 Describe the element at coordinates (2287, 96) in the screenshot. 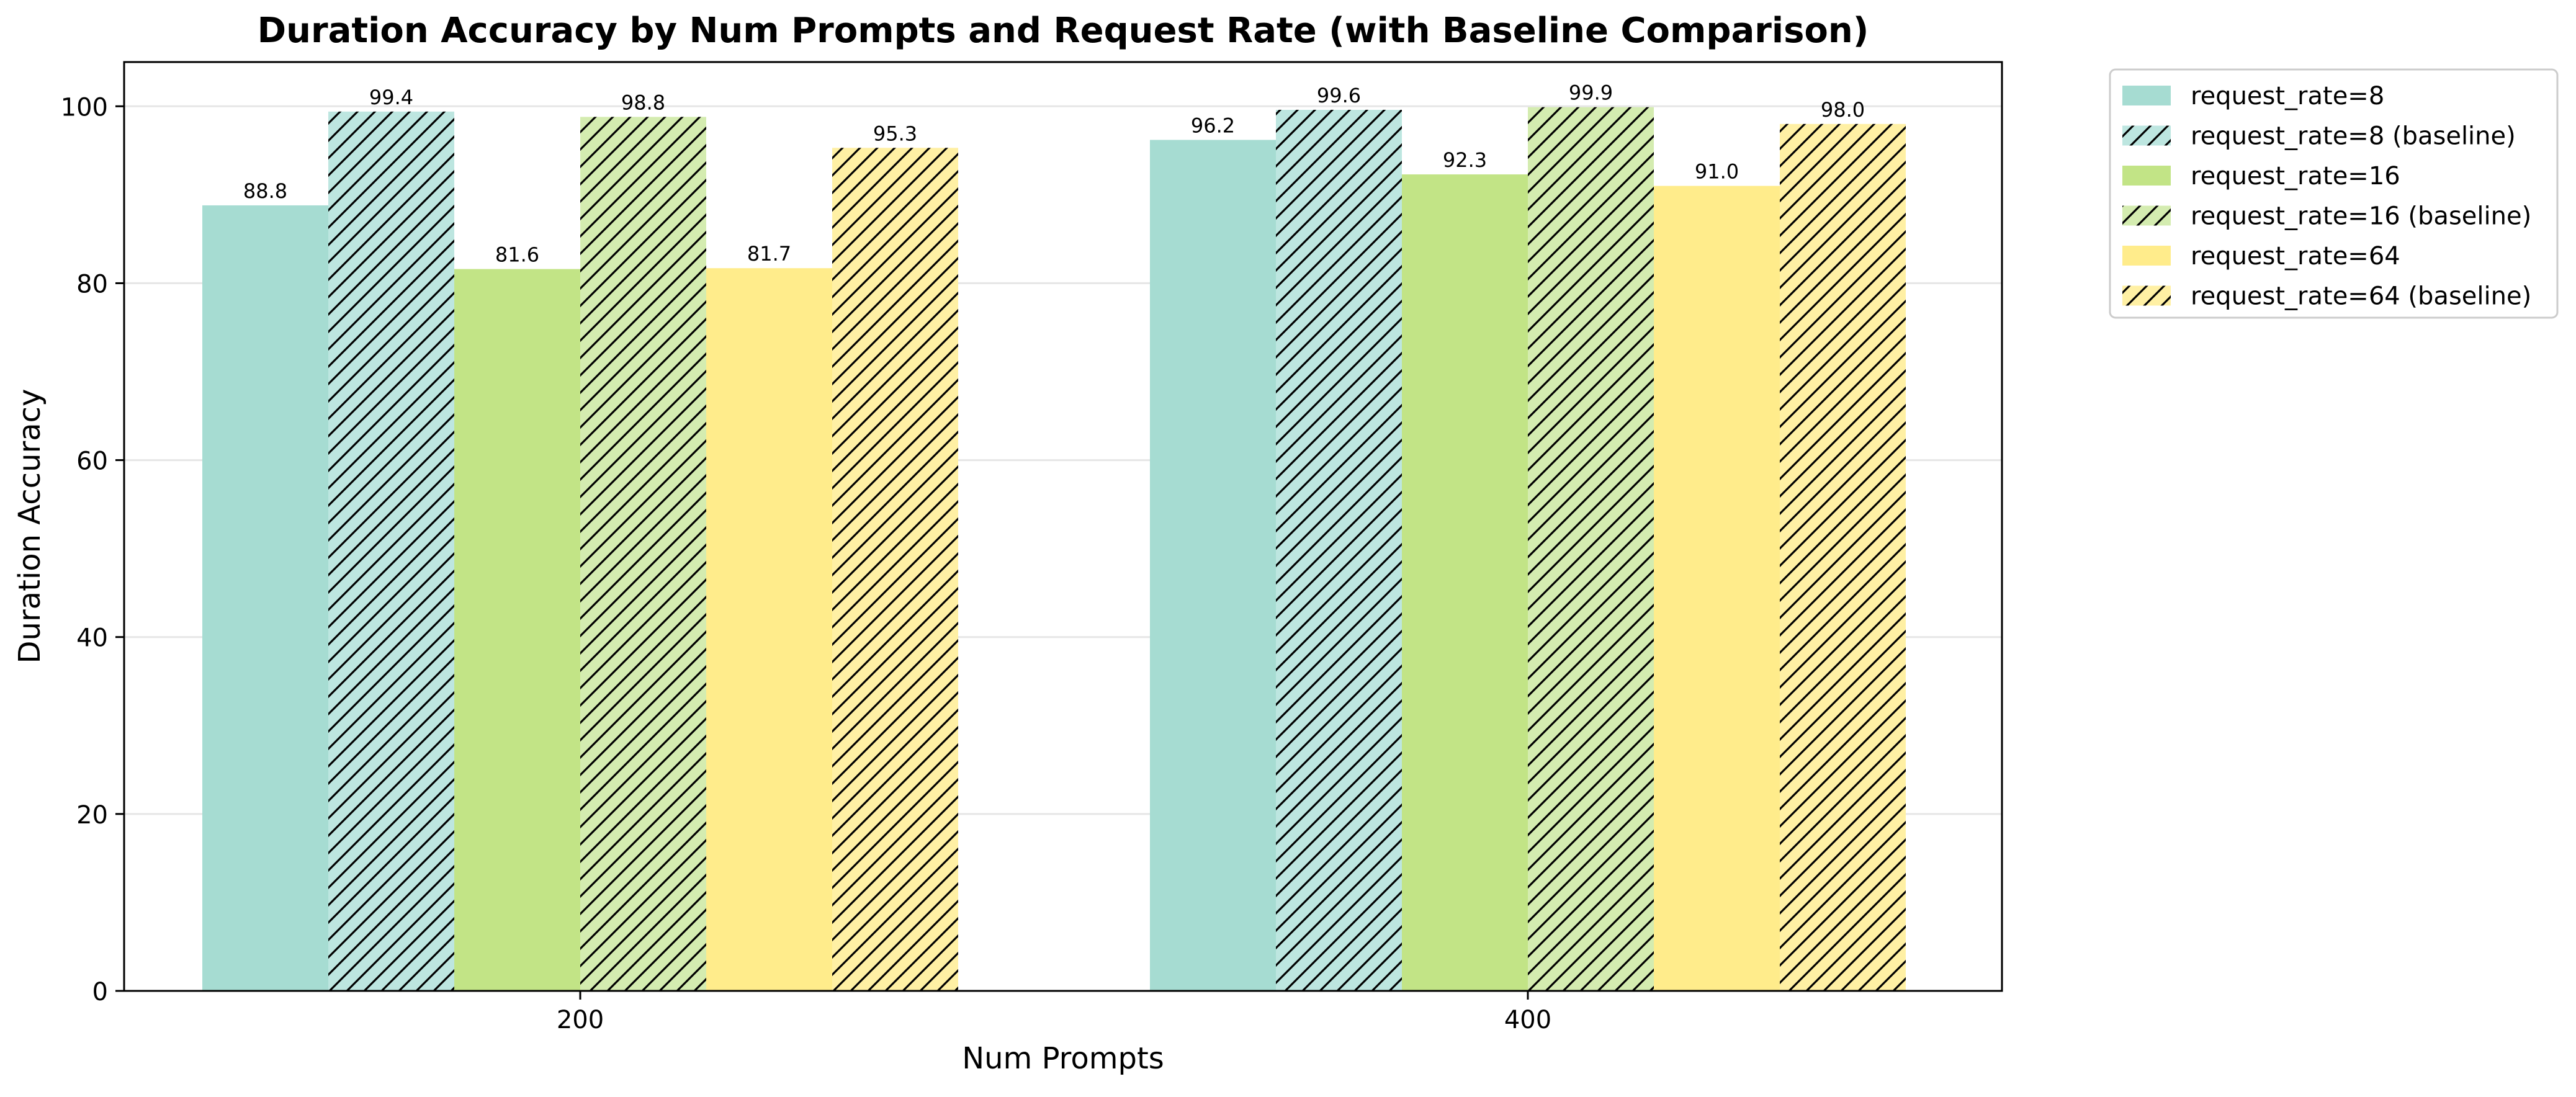

I see `legend-label: request_rate=8` at that location.